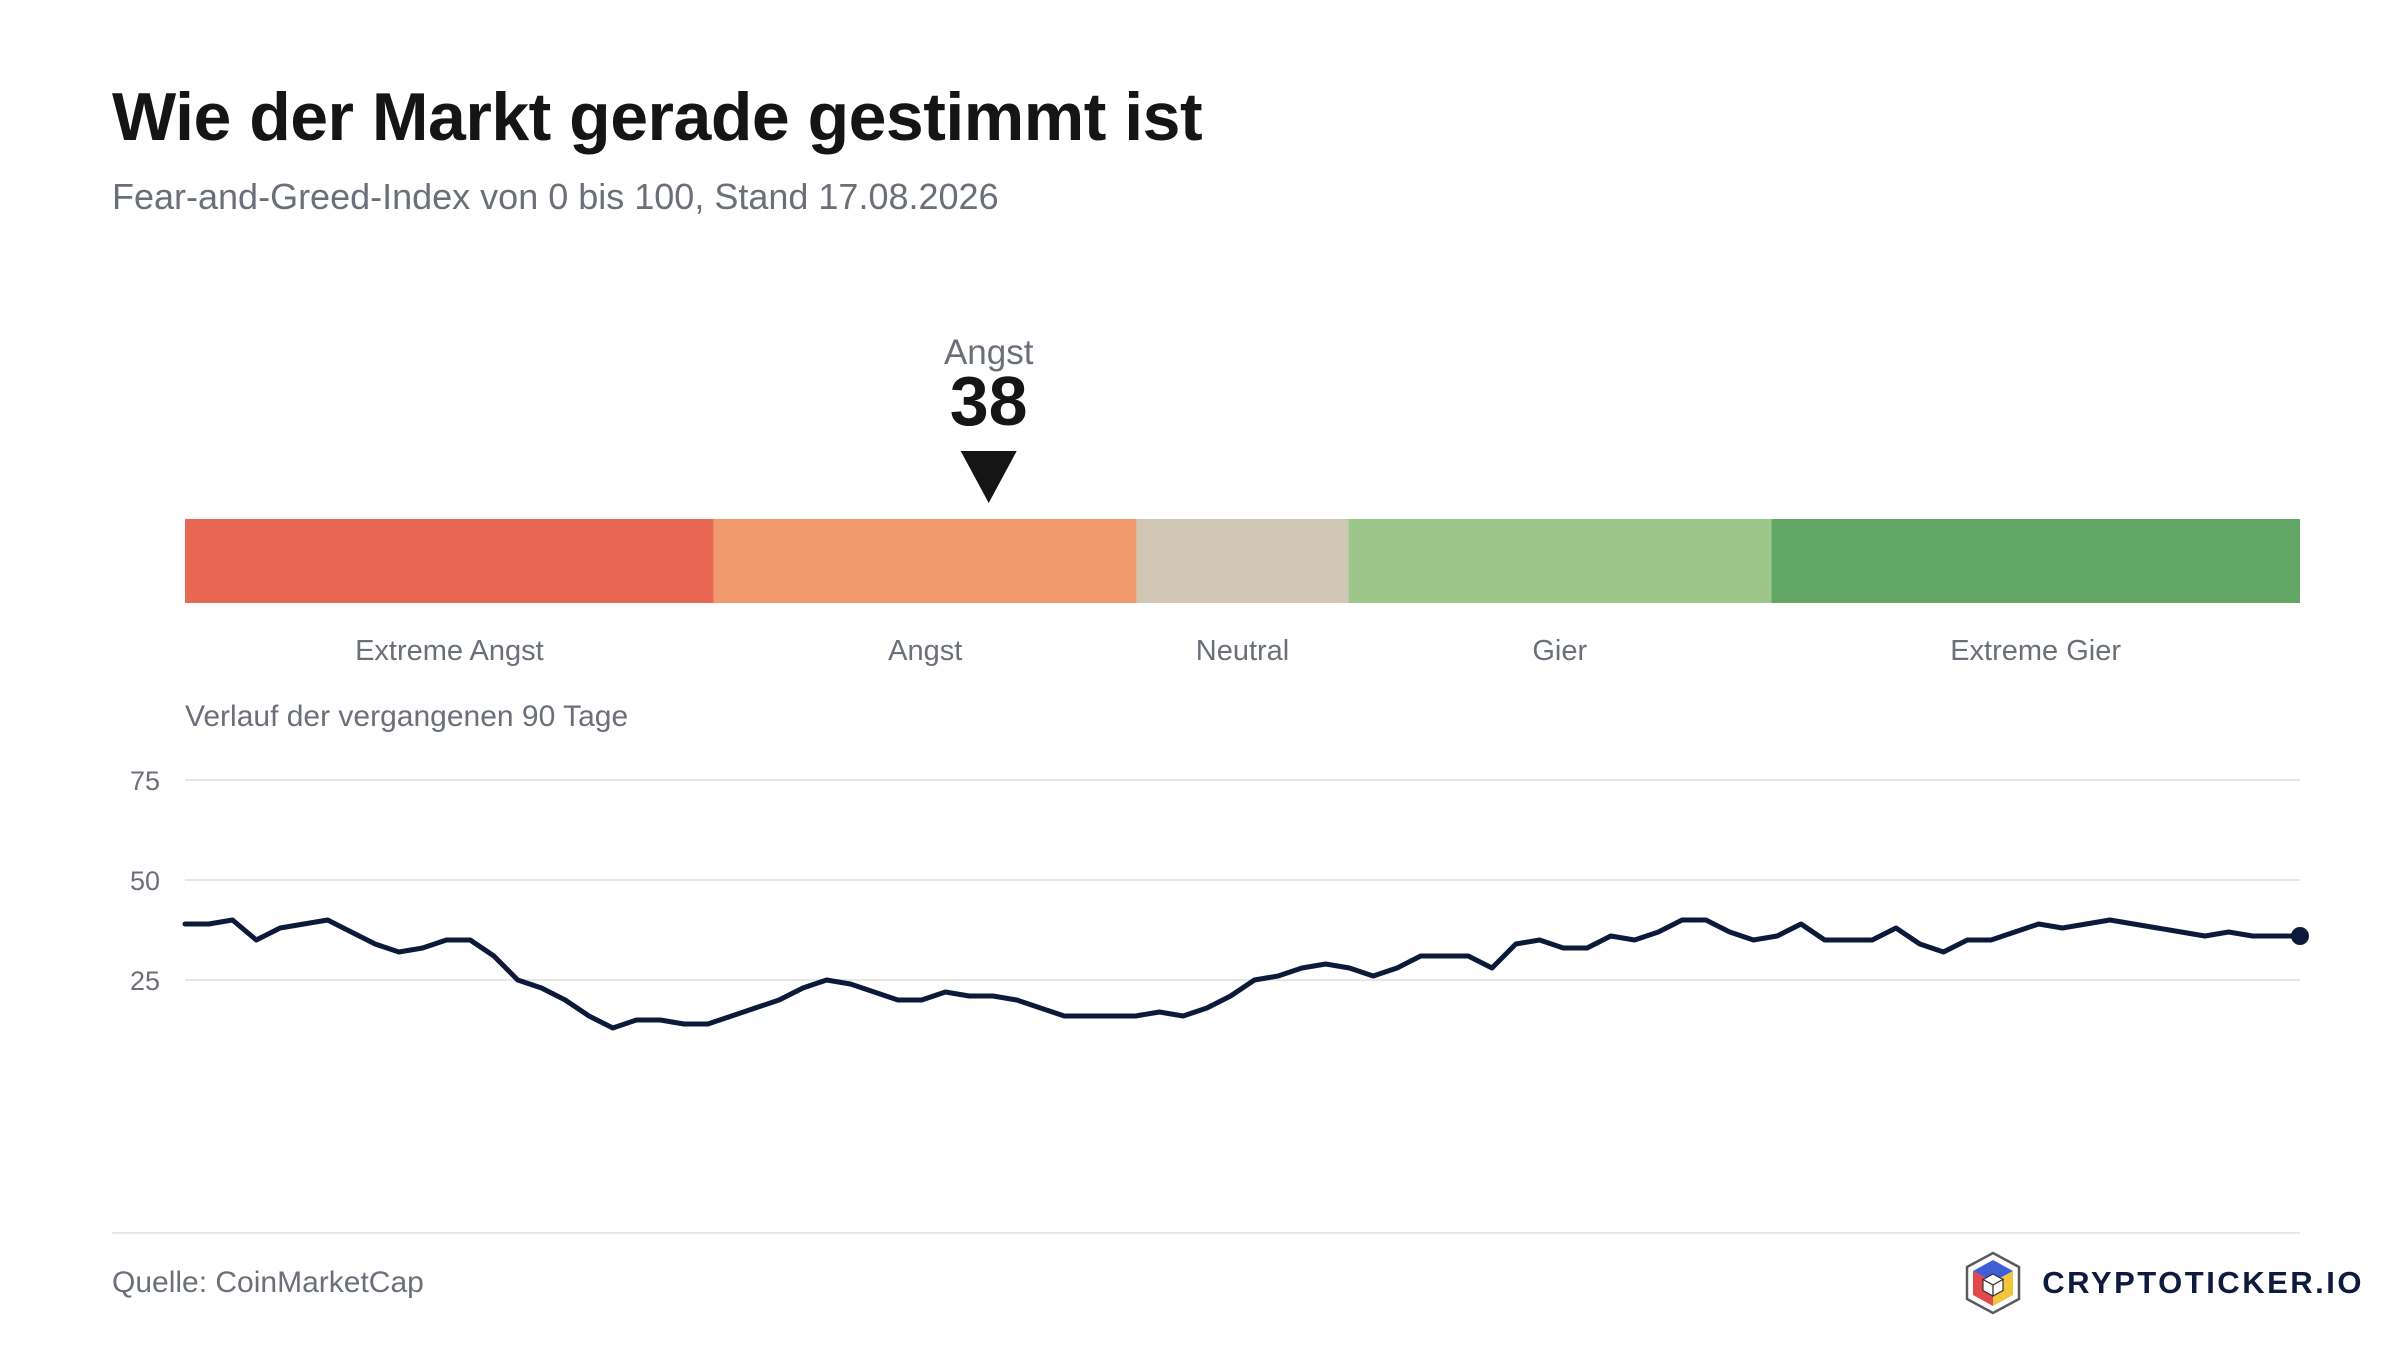  What do you see at coordinates (989, 352) in the screenshot?
I see `current-sentiment-label: Angst` at bounding box center [989, 352].